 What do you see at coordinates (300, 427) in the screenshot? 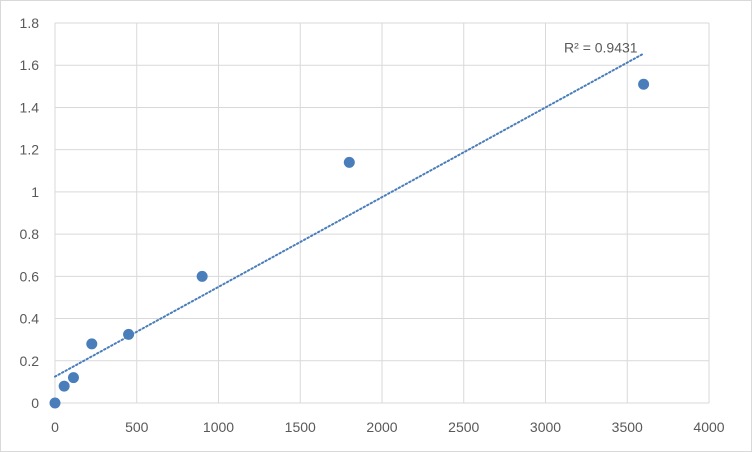
I see `x-tick-label: 1500` at bounding box center [300, 427].